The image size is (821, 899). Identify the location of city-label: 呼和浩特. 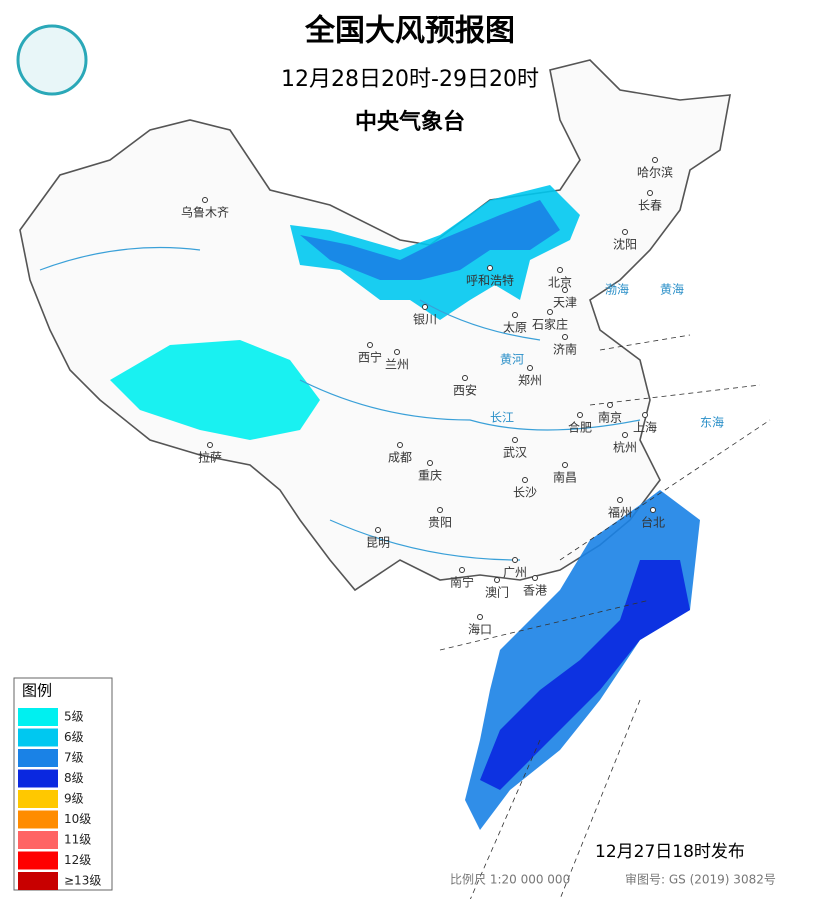
(490, 280).